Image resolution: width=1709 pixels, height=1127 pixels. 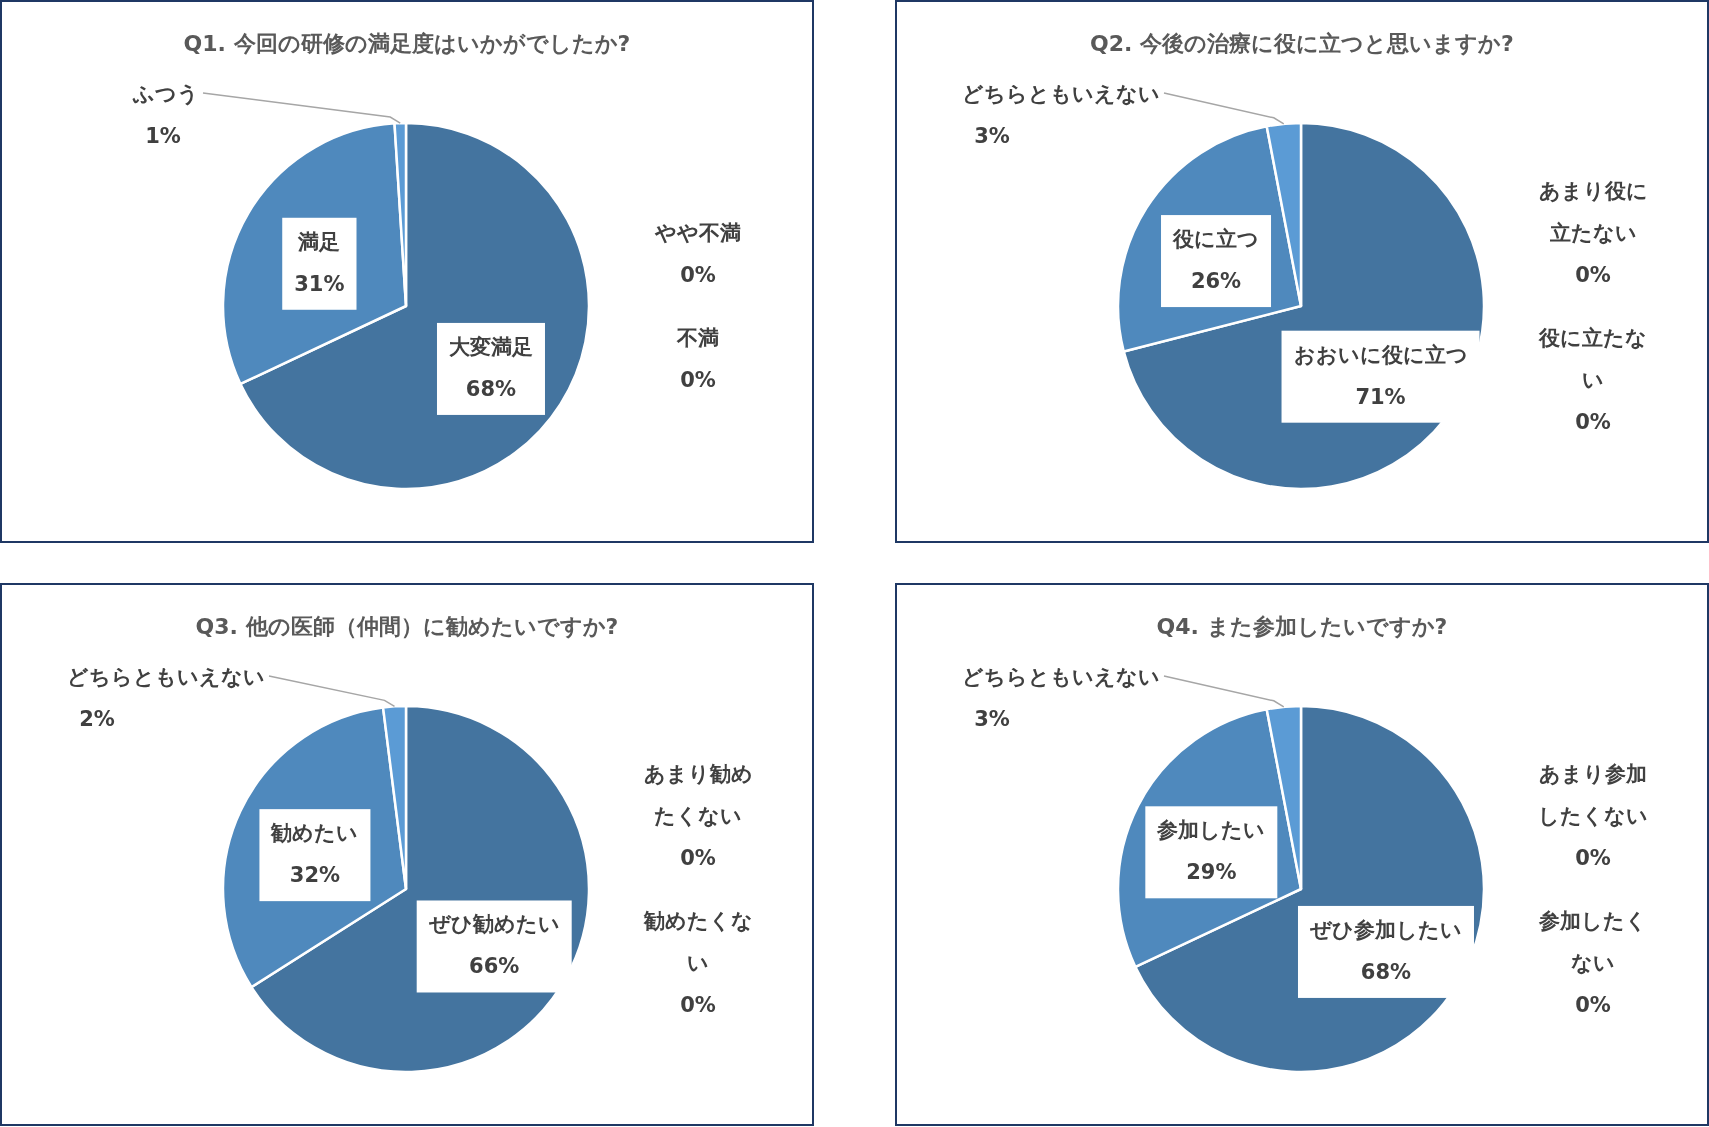 I want to click on data-label: 71%, so click(x=1380, y=396).